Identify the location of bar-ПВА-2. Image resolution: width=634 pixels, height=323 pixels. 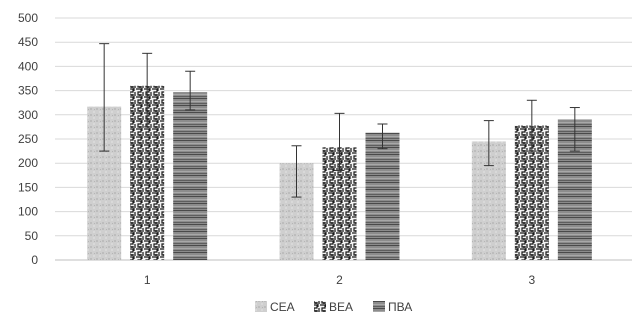
(382, 196).